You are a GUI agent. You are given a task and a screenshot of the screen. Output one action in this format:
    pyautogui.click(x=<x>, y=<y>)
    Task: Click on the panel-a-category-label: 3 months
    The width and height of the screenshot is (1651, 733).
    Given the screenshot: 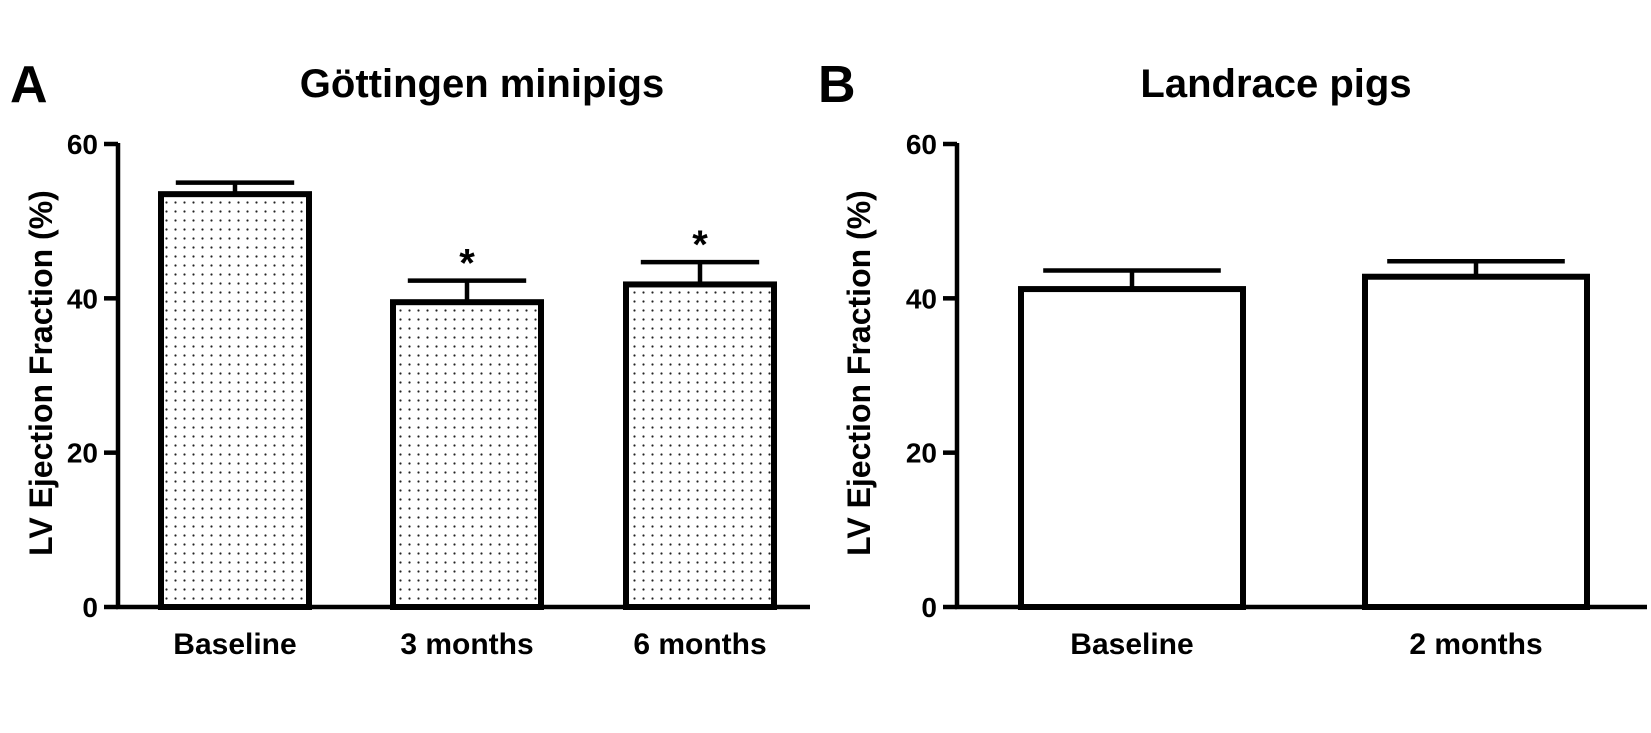 What is the action you would take?
    pyautogui.click(x=466, y=644)
    